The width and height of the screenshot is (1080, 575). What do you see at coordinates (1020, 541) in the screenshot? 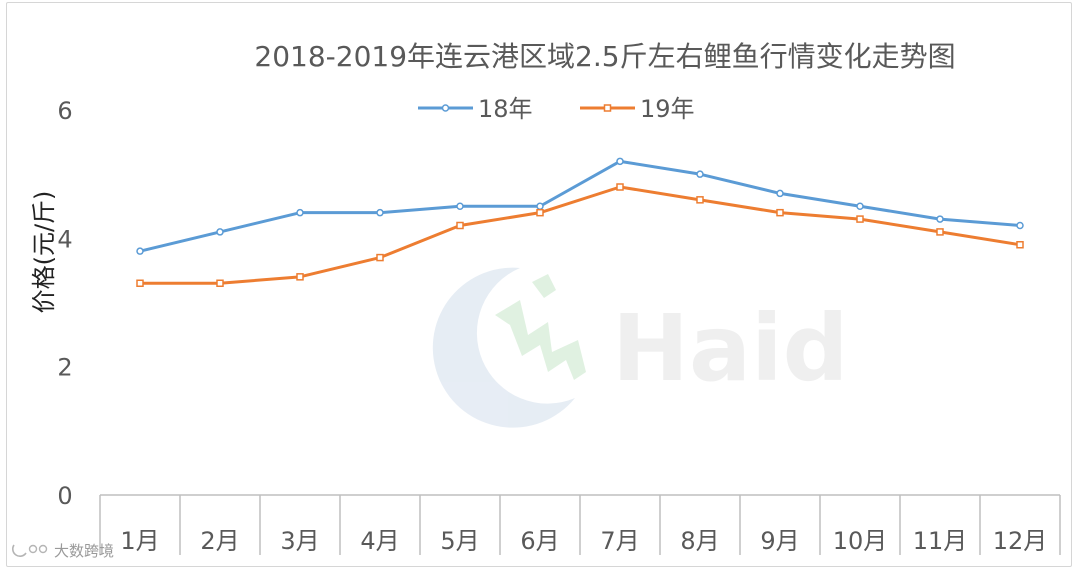
I see `x-tick-label: 12月` at bounding box center [1020, 541].